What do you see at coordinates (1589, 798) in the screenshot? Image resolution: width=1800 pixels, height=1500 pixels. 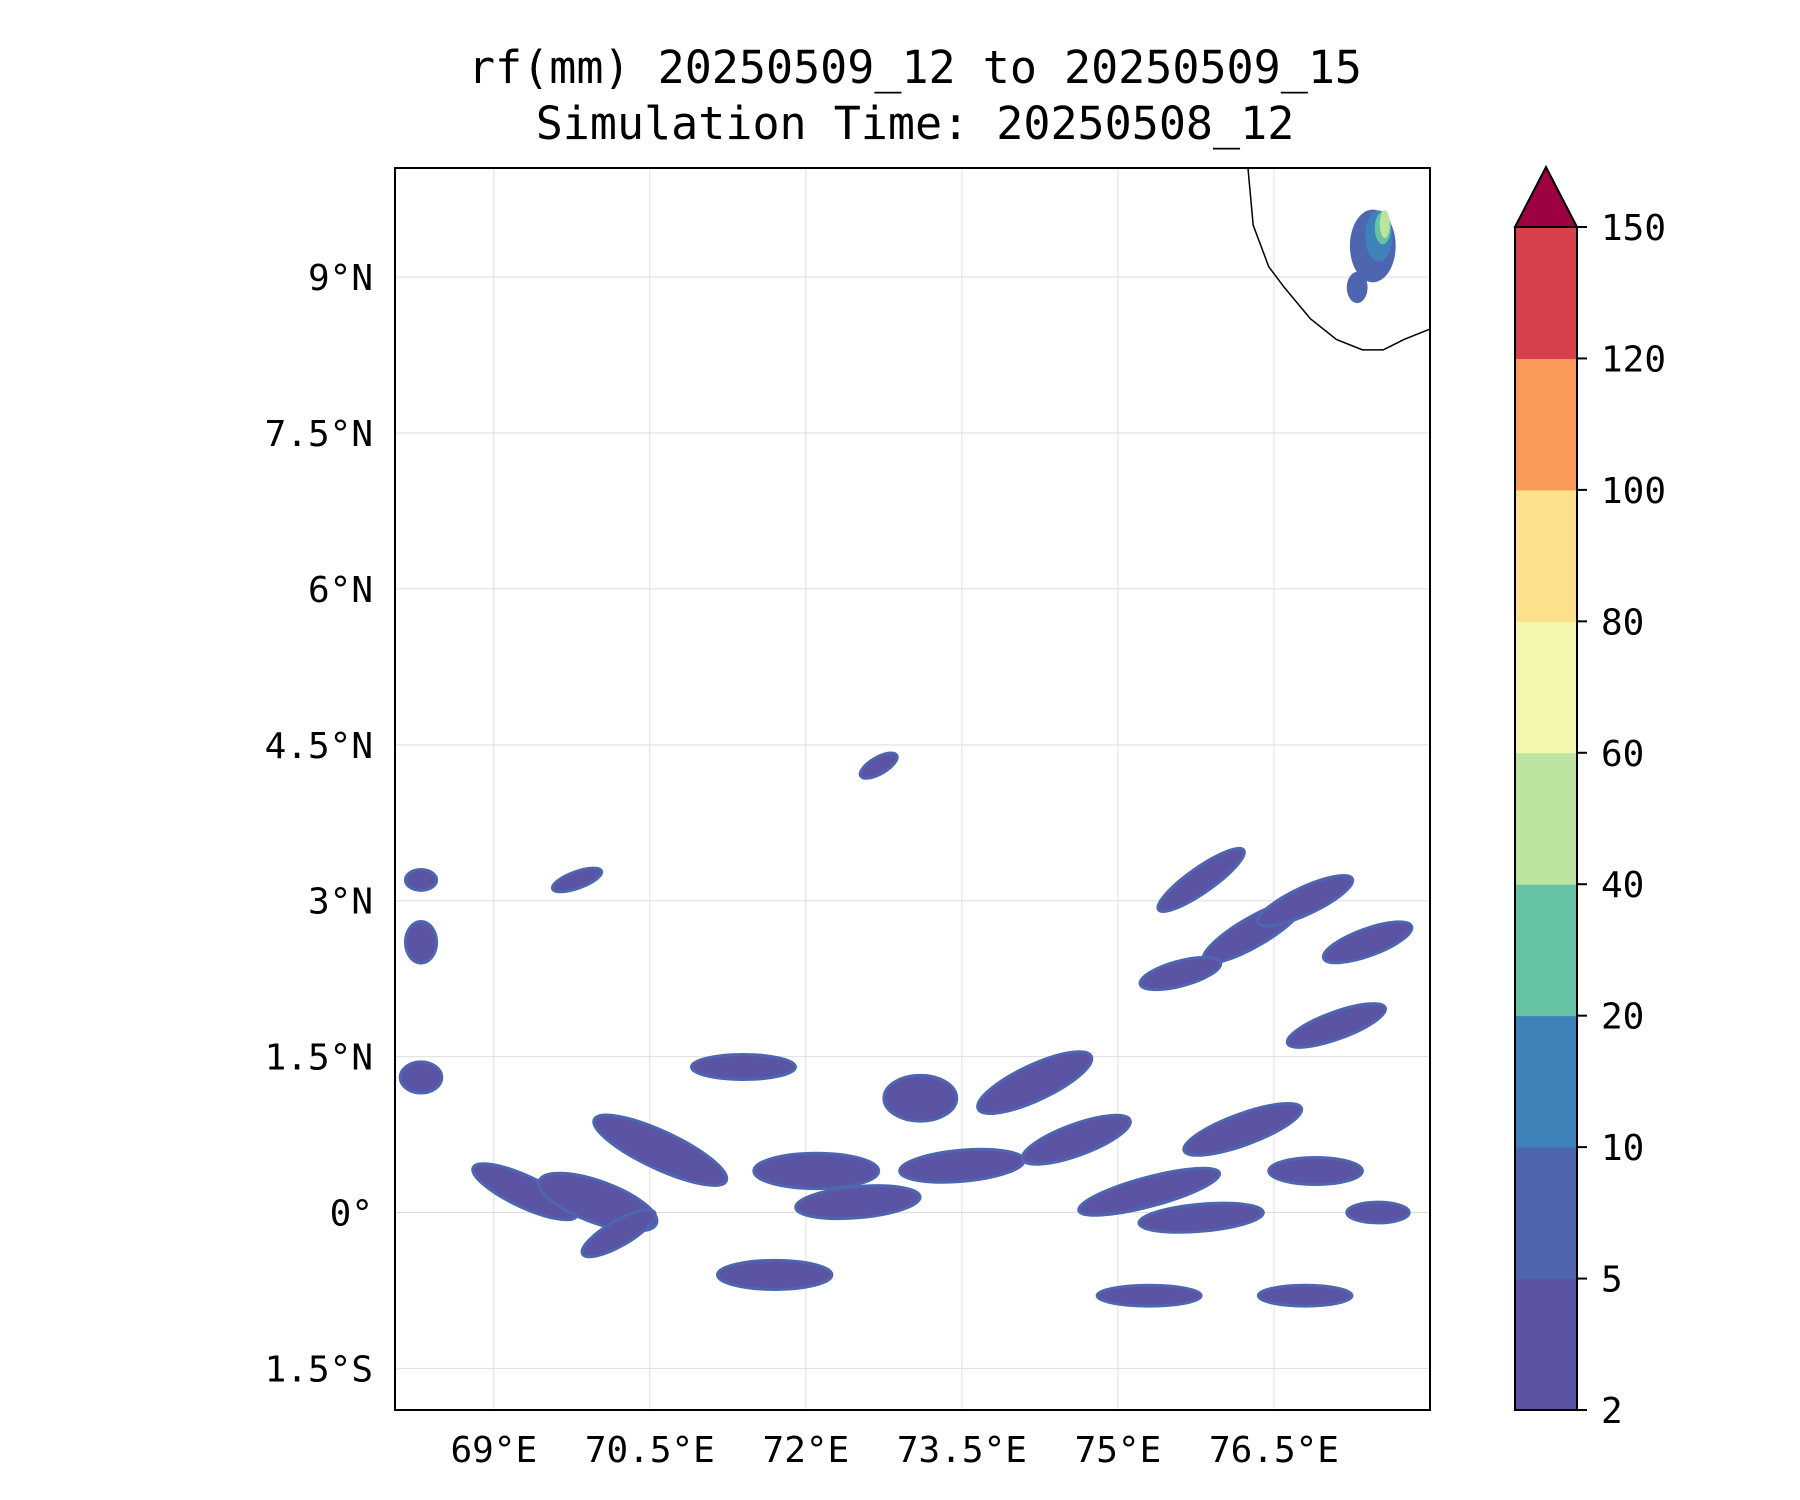 I see `colorbar: 2 5 10 20 40 60 80 100 120 150` at bounding box center [1589, 798].